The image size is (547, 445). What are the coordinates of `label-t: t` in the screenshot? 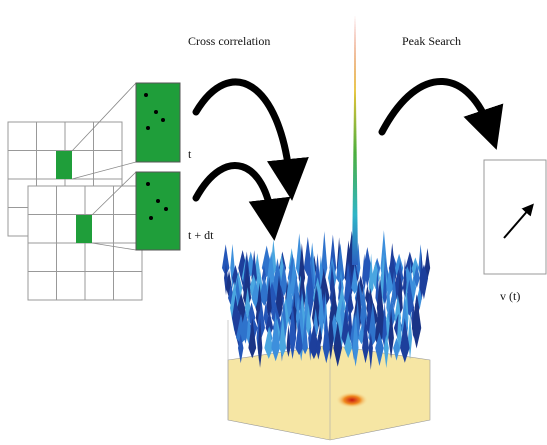 It's located at (190, 154).